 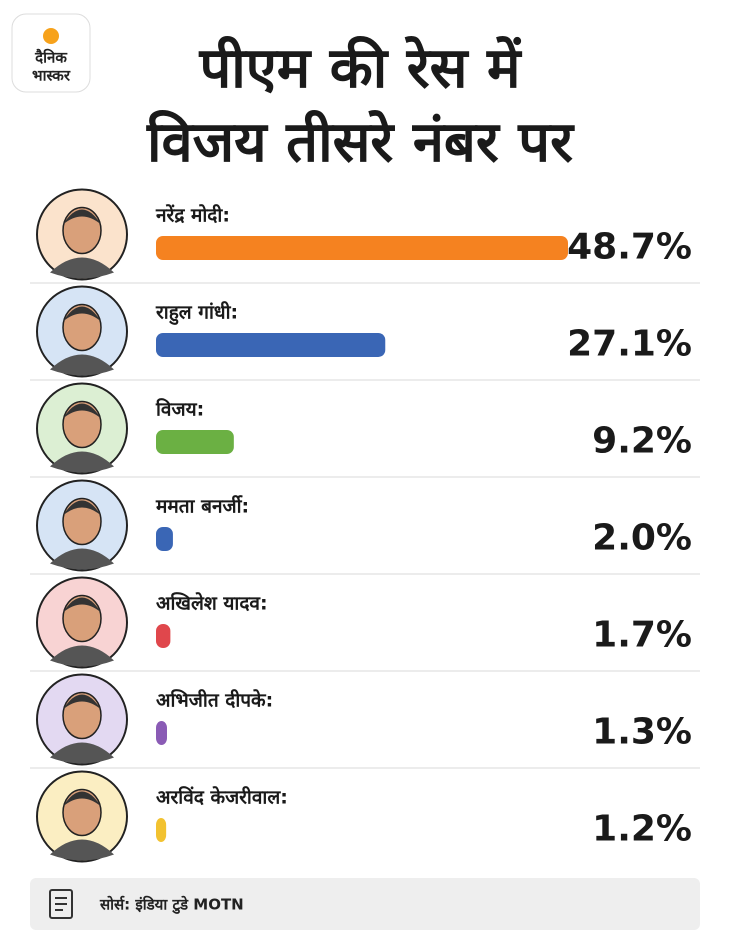 I want to click on value-label: 2.0%, so click(x=642, y=538).